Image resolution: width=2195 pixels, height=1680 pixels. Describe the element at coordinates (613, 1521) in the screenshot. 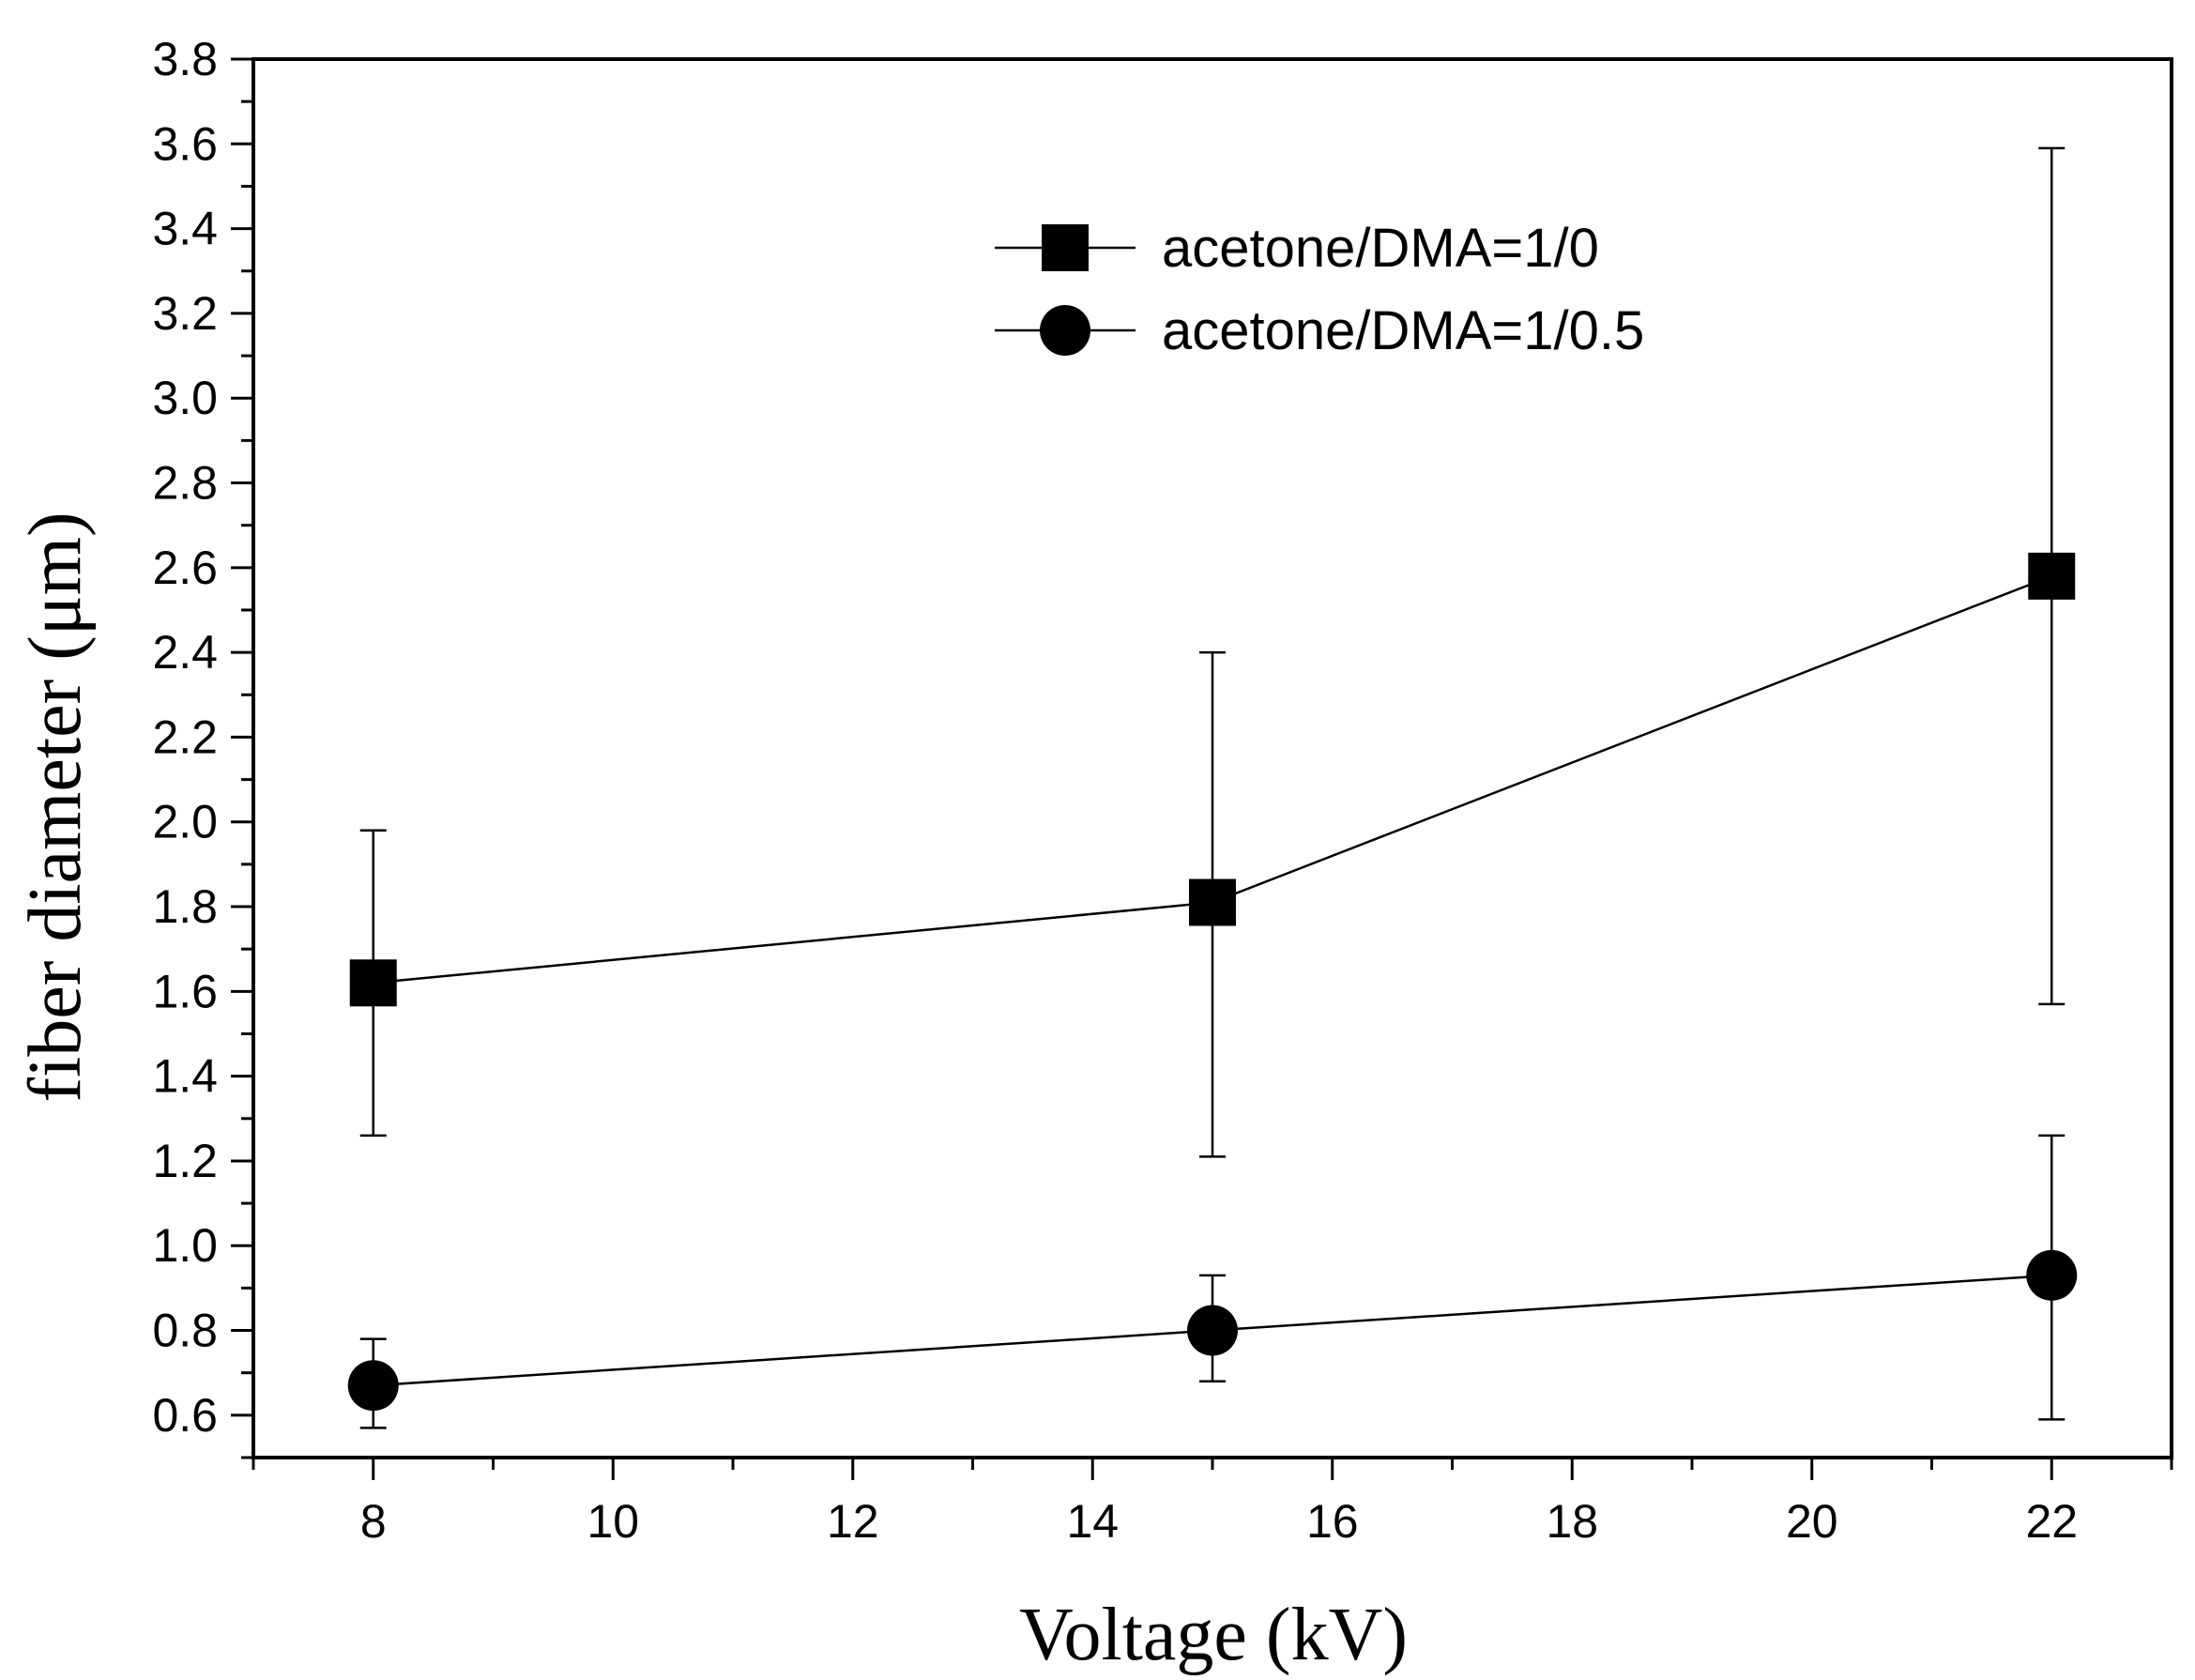

I see `x-tick-label: 10` at that location.